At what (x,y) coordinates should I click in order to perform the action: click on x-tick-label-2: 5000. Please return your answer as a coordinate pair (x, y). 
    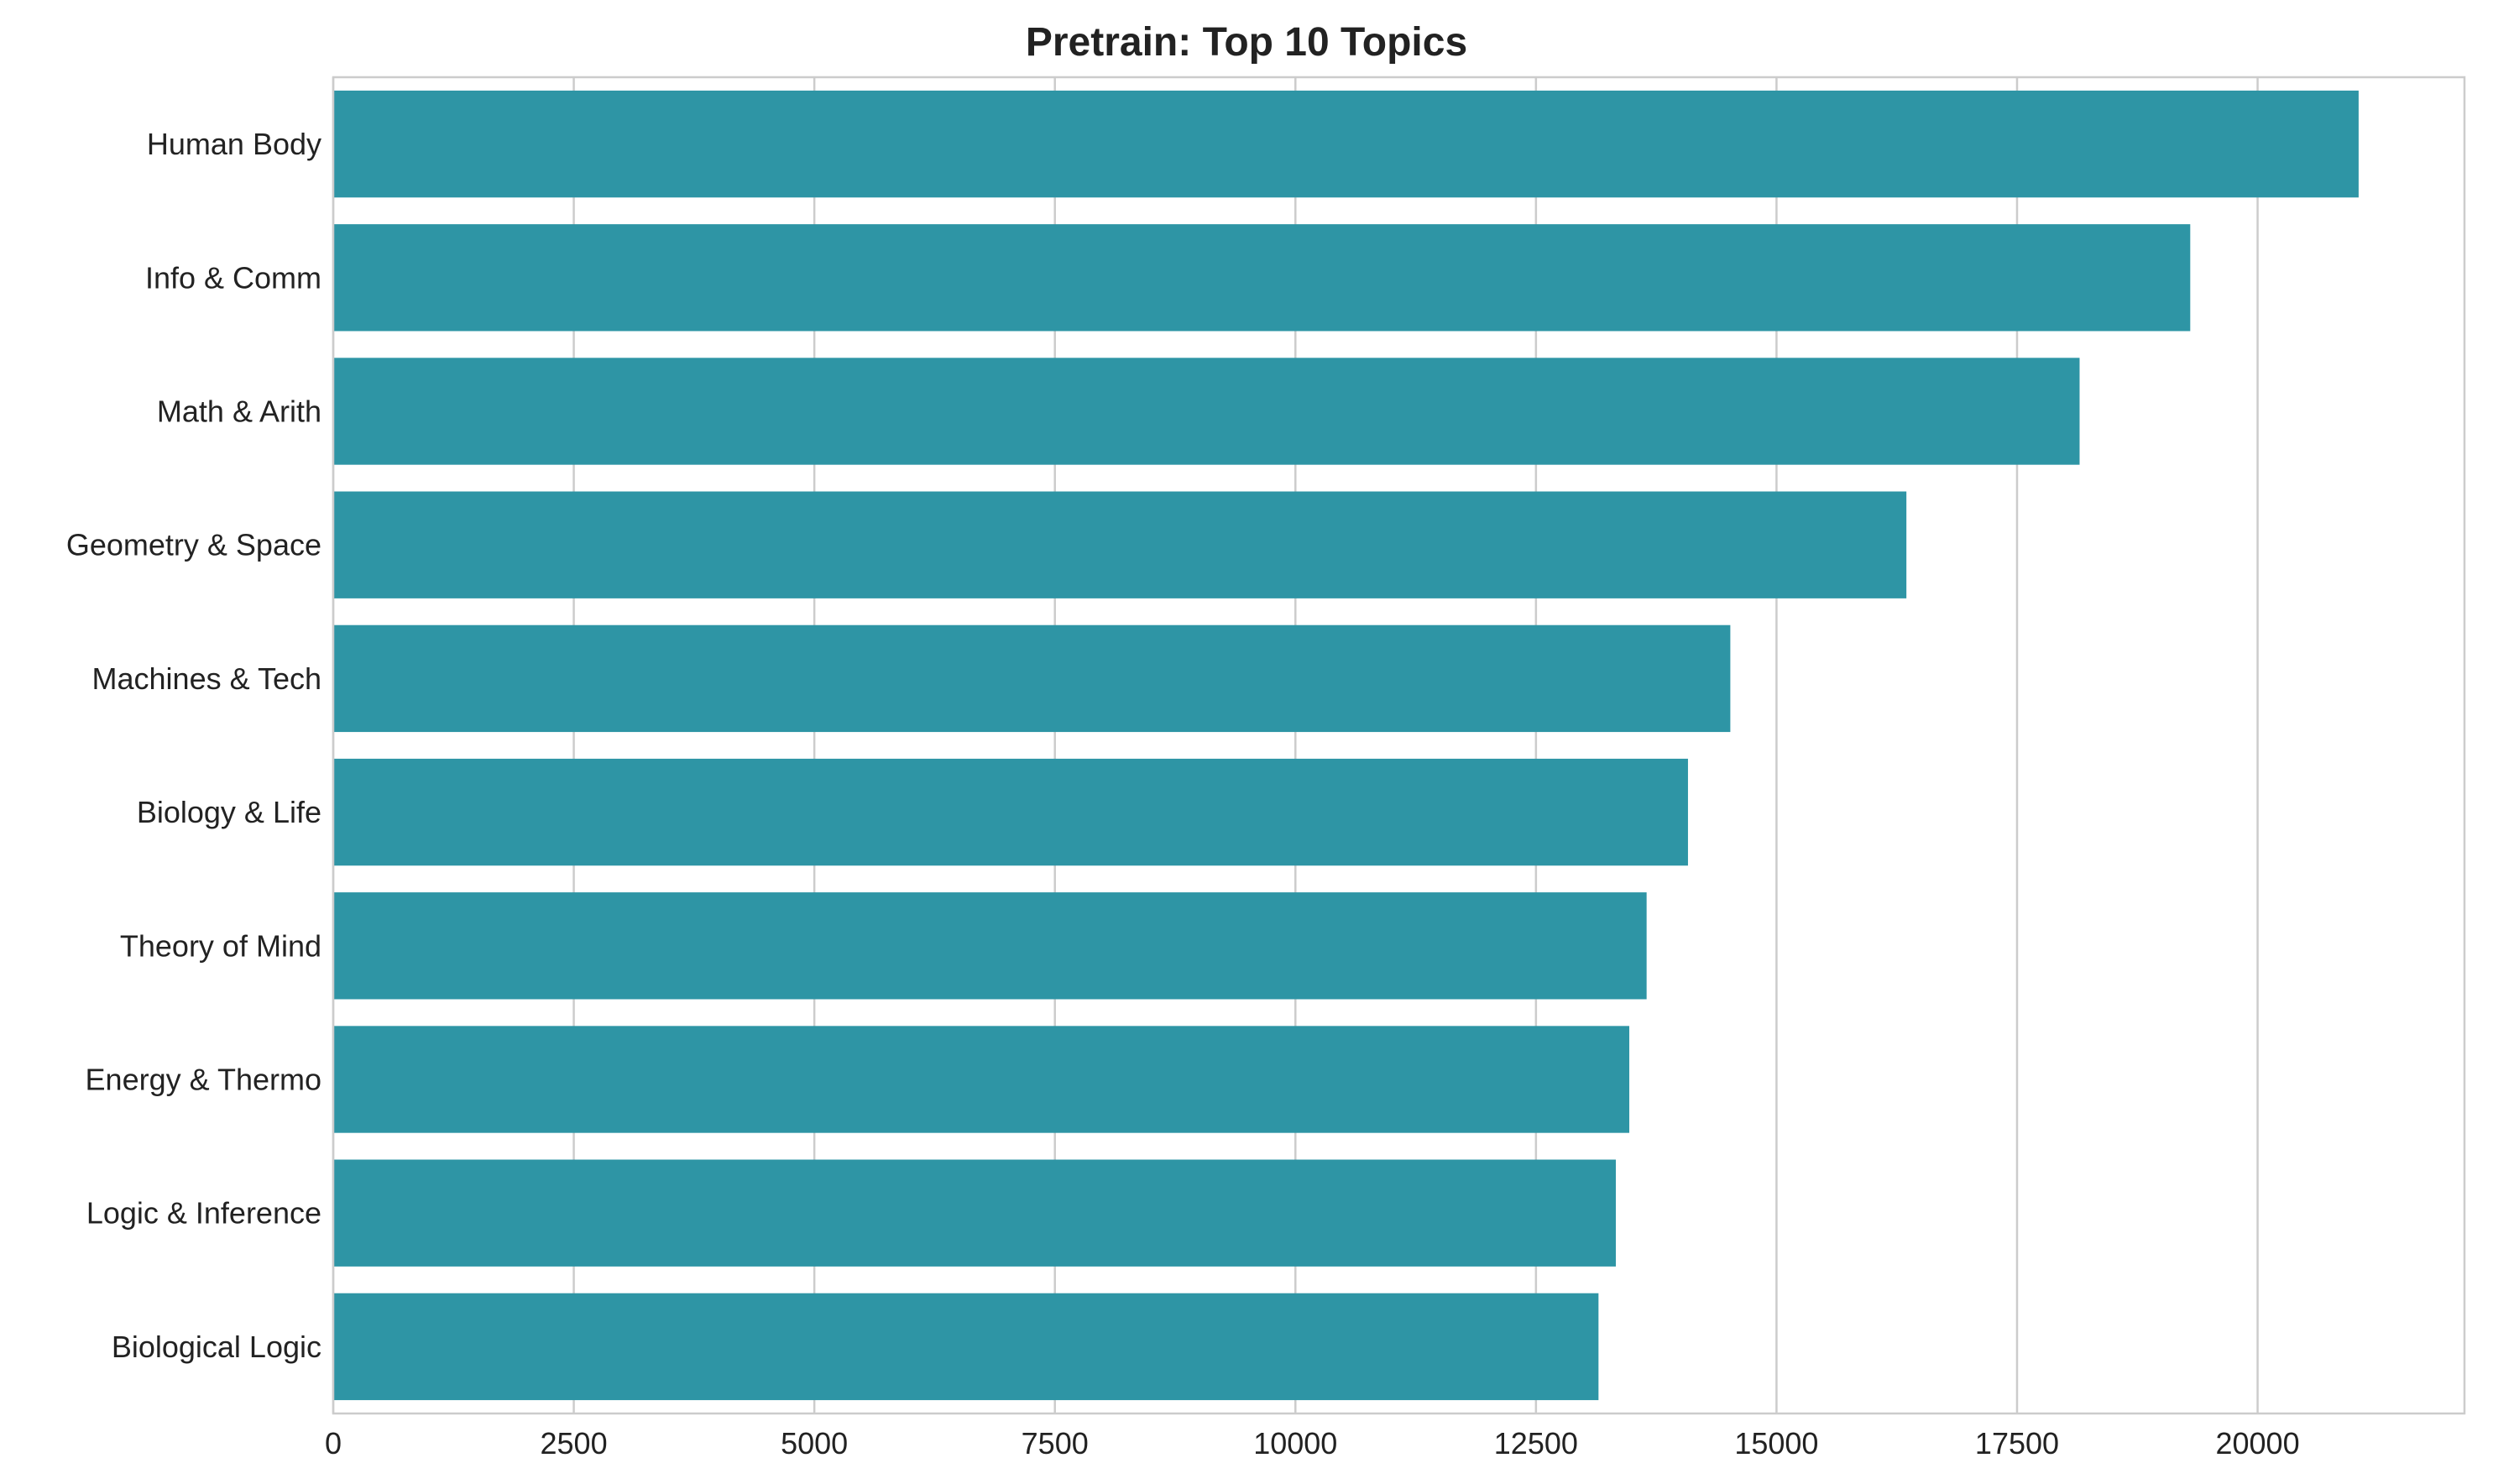
    Looking at the image, I should click on (814, 1443).